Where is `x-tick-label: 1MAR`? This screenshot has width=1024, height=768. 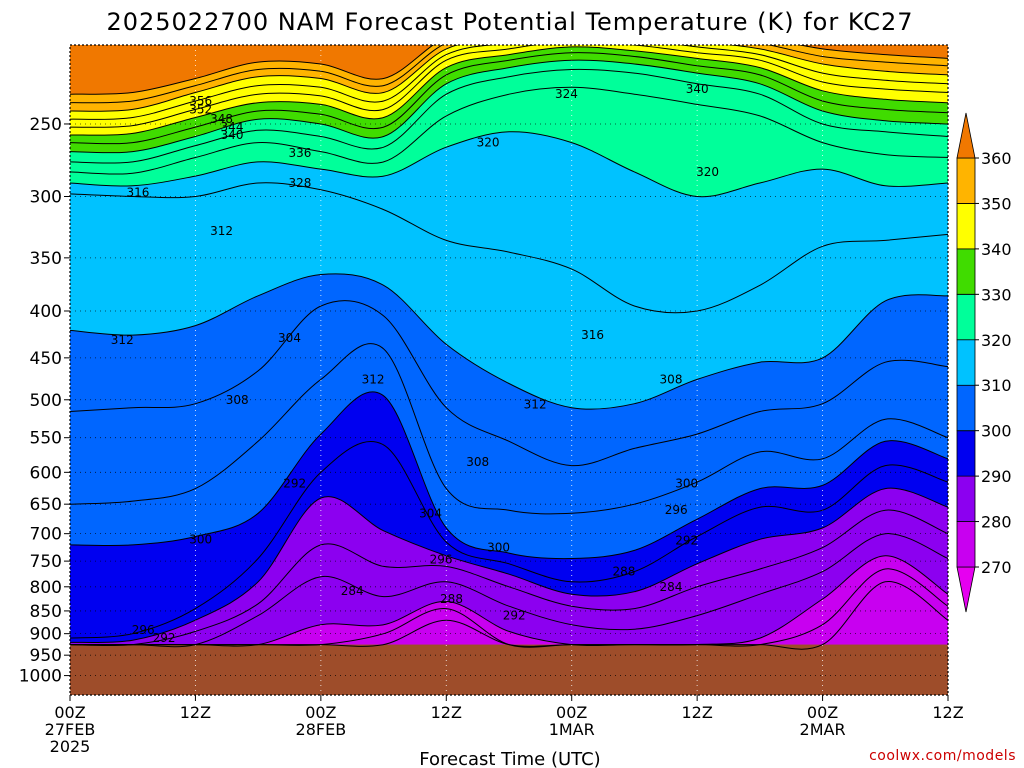 x-tick-label: 1MAR is located at coordinates (572, 729).